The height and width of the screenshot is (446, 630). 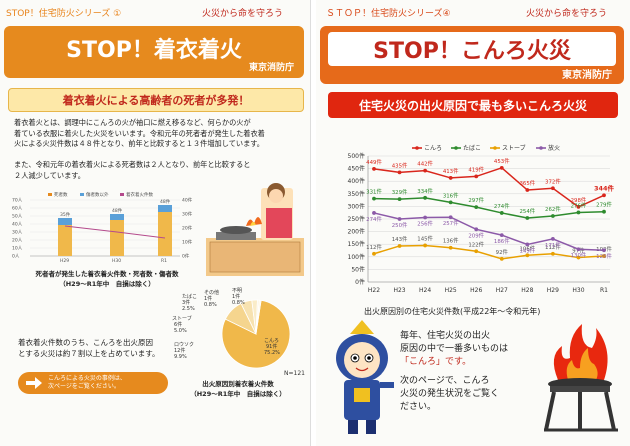 What do you see at coordinates (255, 229) in the screenshot?
I see `cooking-fire-illustration` at bounding box center [255, 229].